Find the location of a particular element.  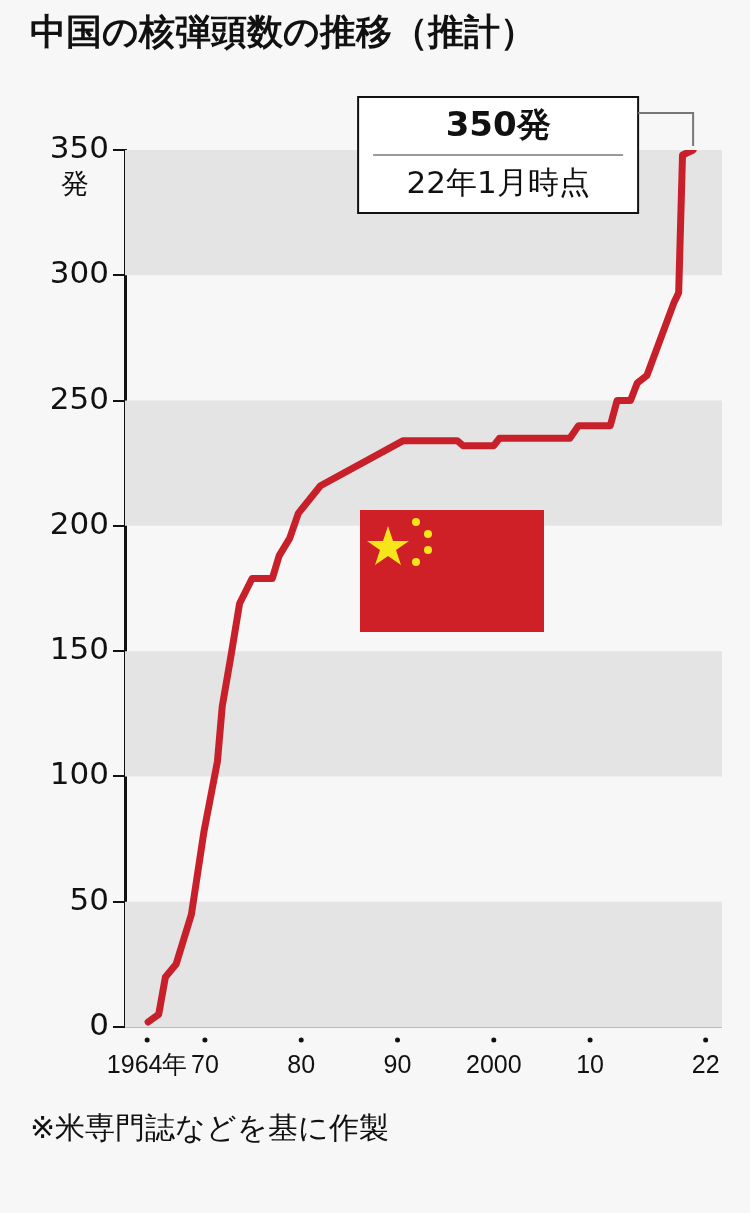

y-tick-label: 100 is located at coordinates (79, 773).